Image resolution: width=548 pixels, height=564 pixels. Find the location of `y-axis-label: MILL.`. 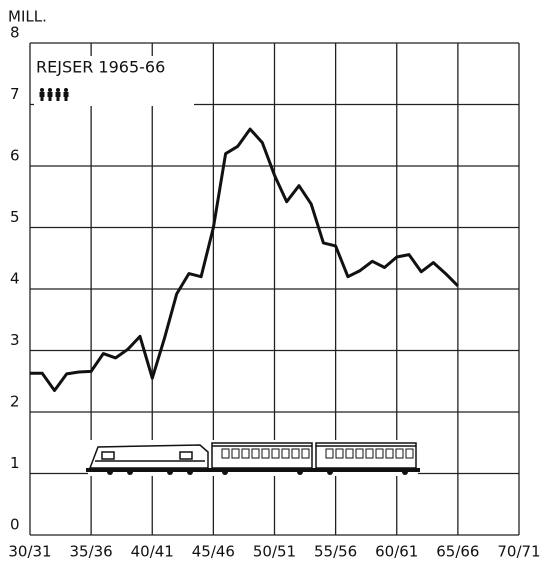

y-axis-label: MILL. is located at coordinates (27, 17).